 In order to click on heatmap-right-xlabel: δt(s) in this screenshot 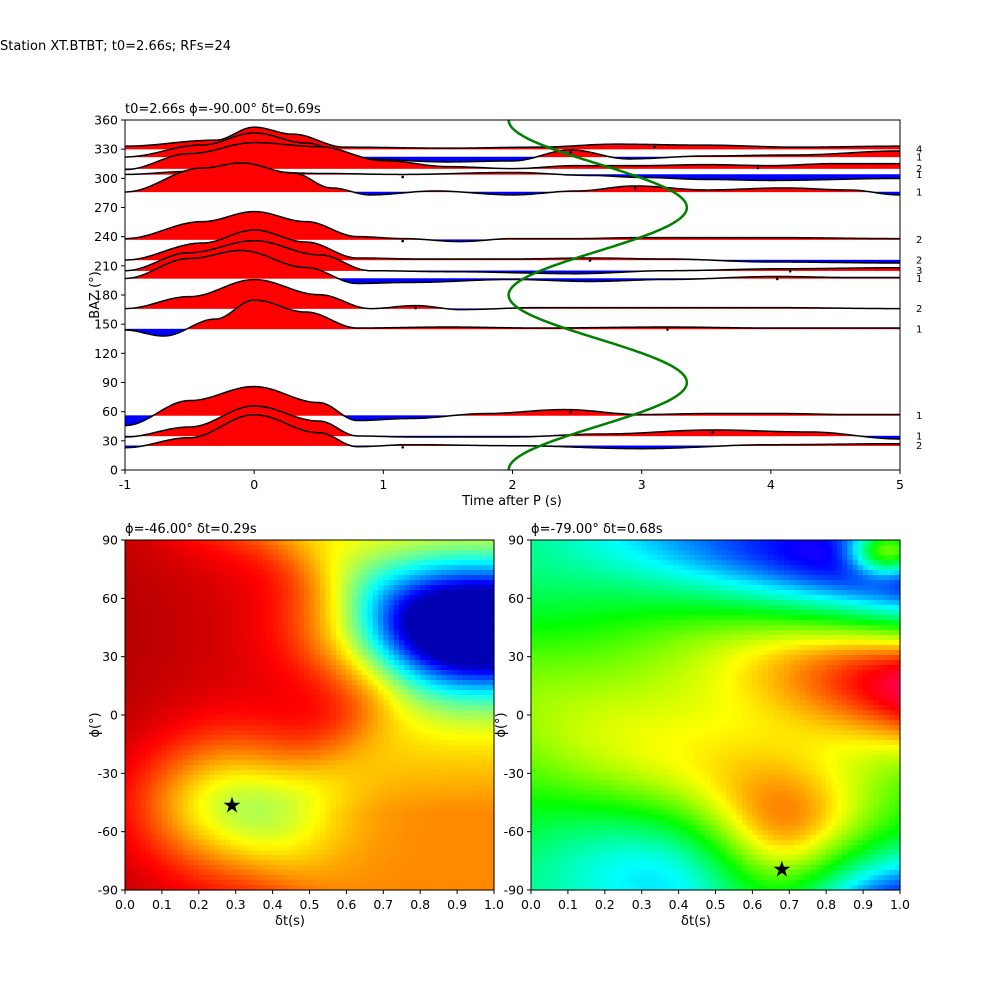, I will do `click(696, 921)`.